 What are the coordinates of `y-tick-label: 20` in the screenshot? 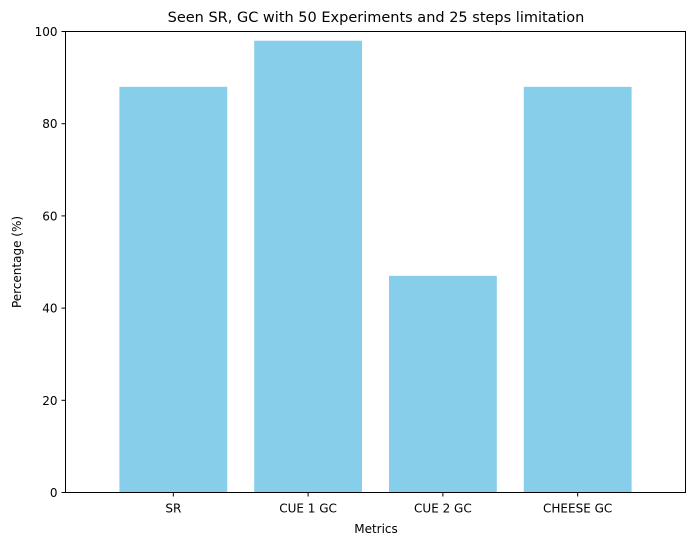 It's located at (49, 401).